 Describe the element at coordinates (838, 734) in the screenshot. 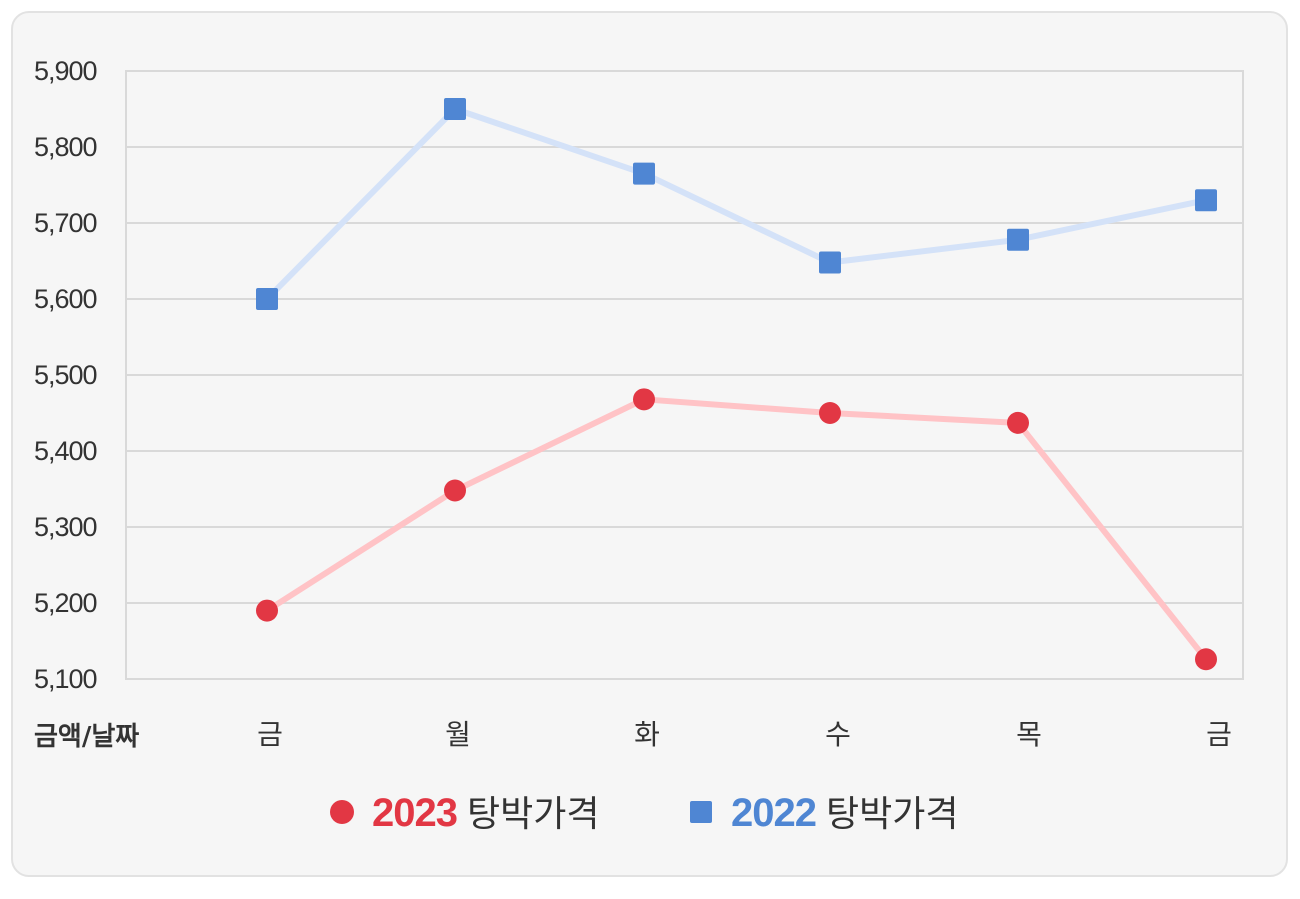

I see `x-tick-label: 수` at that location.